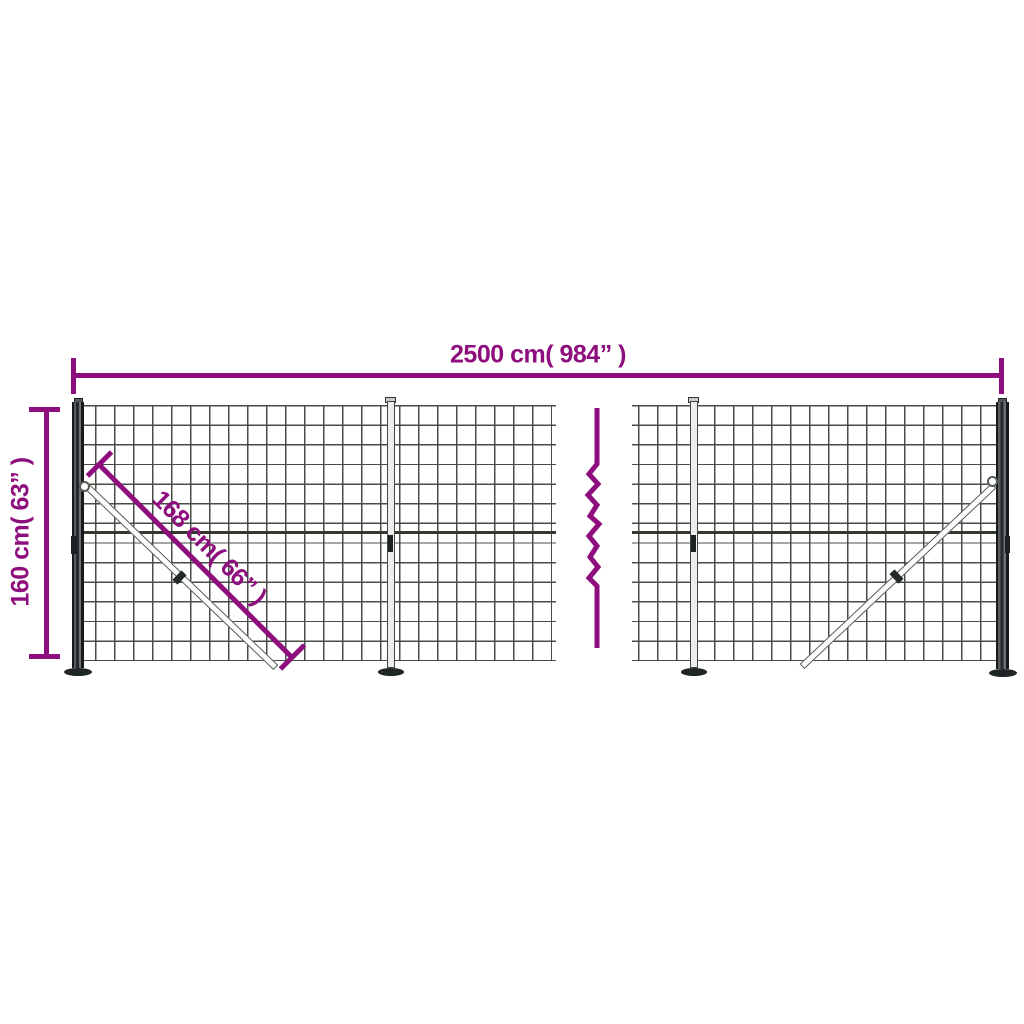 Image resolution: width=1024 pixels, height=1024 pixels. I want to click on width-dimension-cap-left, so click(73, 376).